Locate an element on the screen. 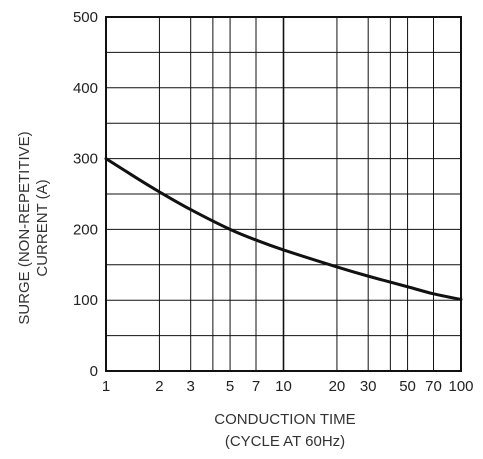 The image size is (483, 459). x-axis-sublabel: (CYCLE AT 60Hz) is located at coordinates (285, 441).